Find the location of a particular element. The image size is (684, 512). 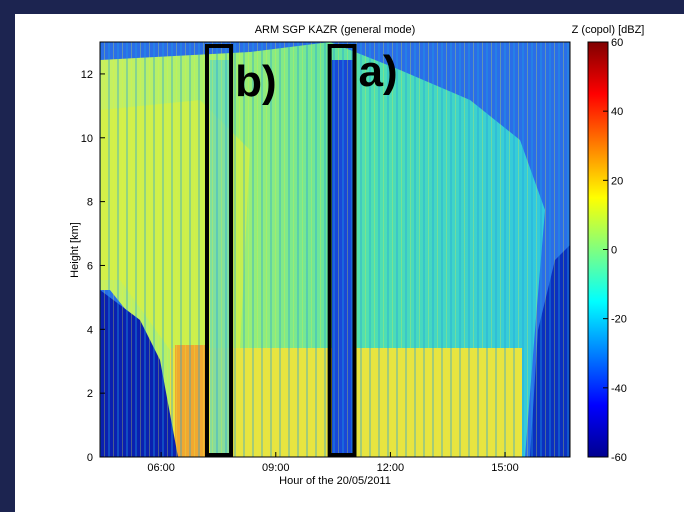

colorbar-tick-label: 60 is located at coordinates (617, 43).